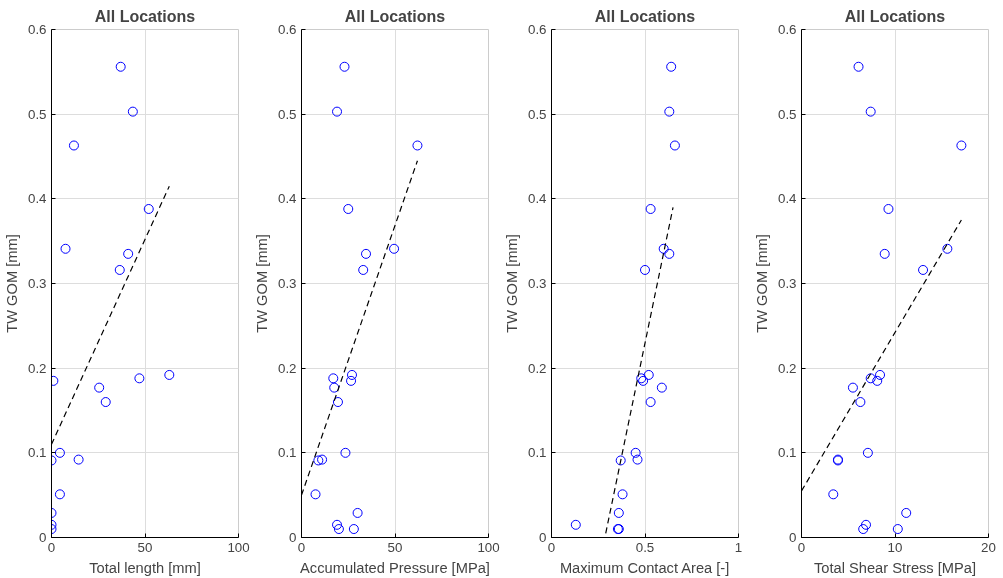 This screenshot has height=578, width=1003. What do you see at coordinates (145, 567) in the screenshot?
I see `x-axis-title: Total length [mm]` at bounding box center [145, 567].